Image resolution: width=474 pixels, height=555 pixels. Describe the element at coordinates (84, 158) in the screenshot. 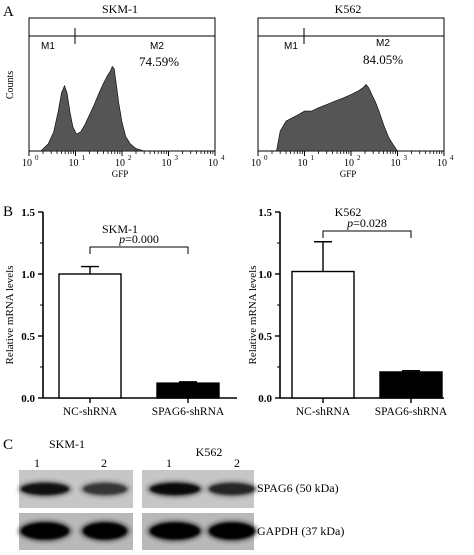

I see `histogram-skm1-xtick-exponent: 1` at that location.